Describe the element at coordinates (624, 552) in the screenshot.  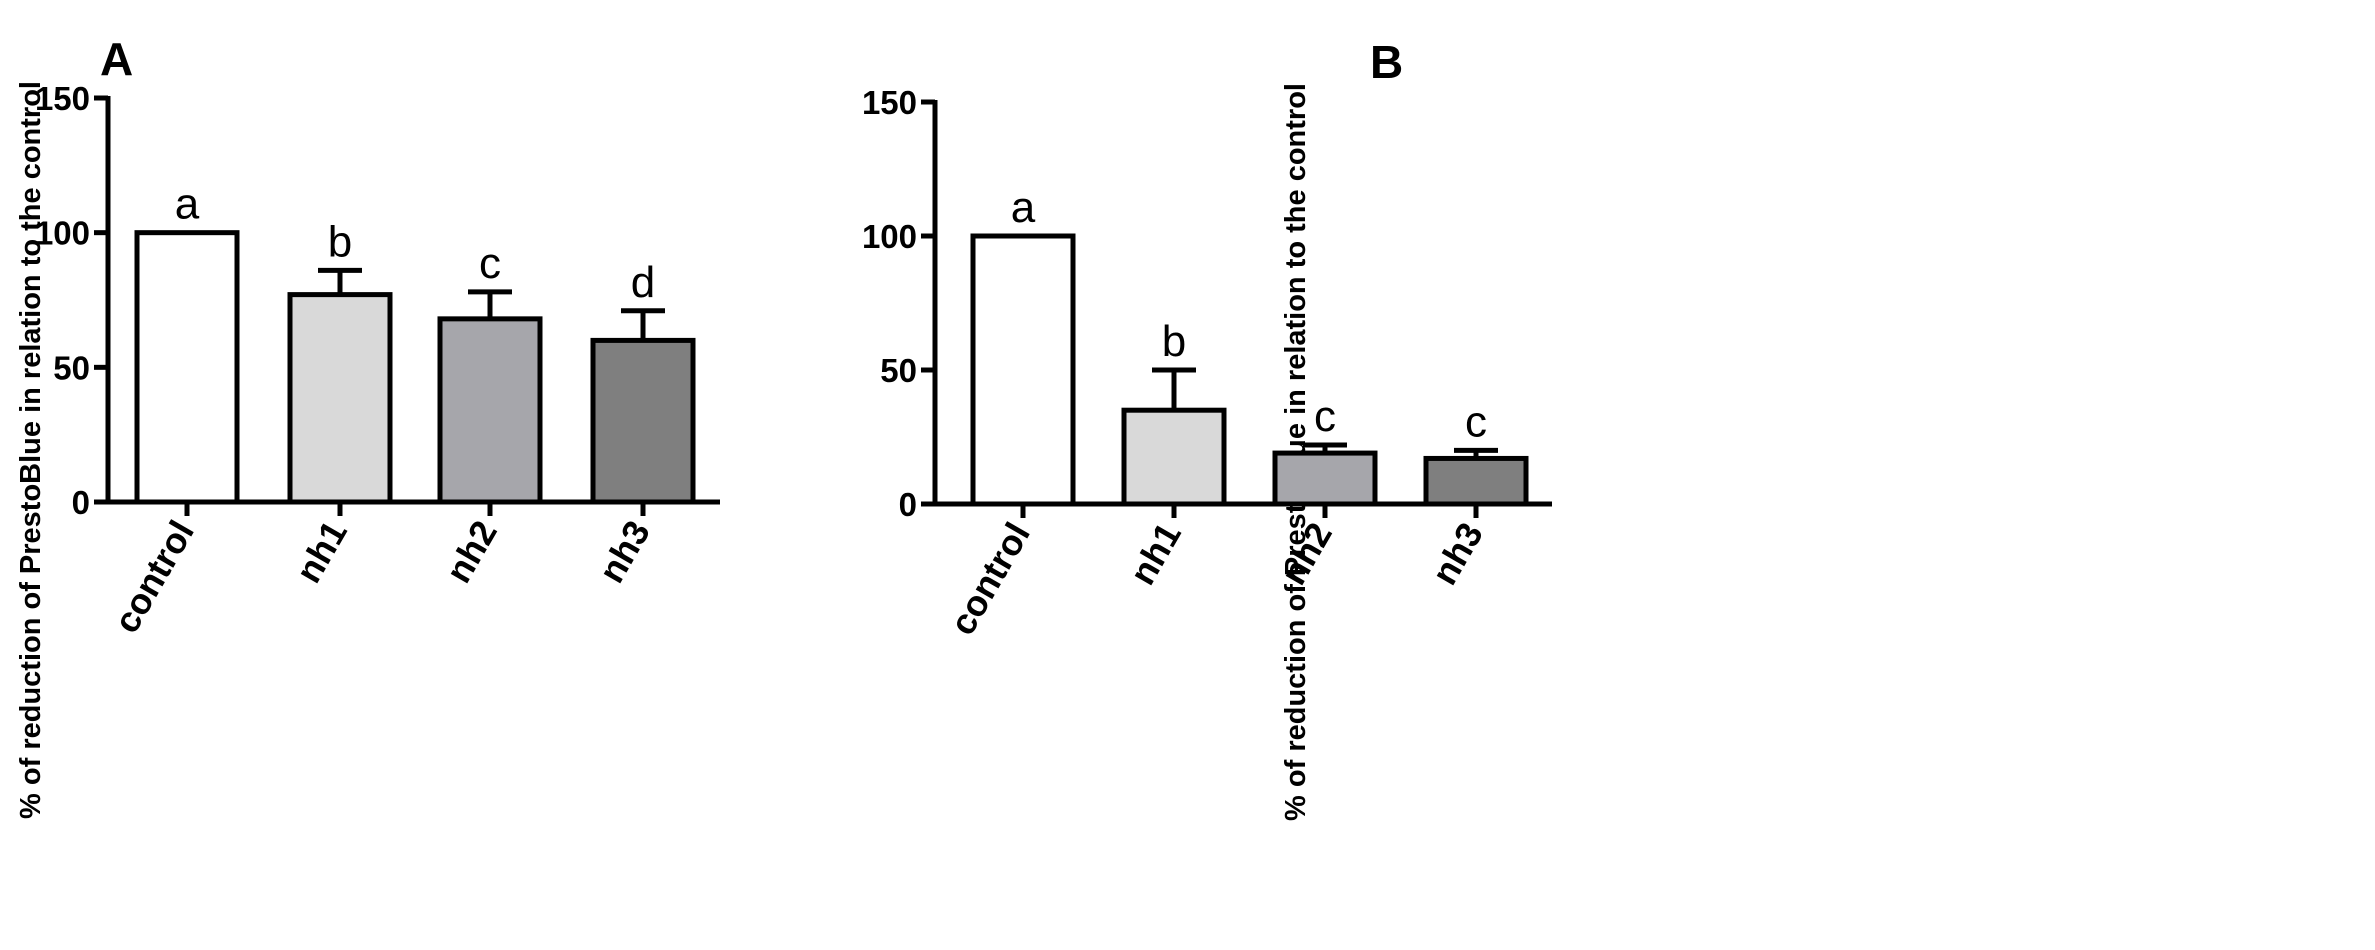
I see `panel-a-category-label-nh3: nh3` at that location.